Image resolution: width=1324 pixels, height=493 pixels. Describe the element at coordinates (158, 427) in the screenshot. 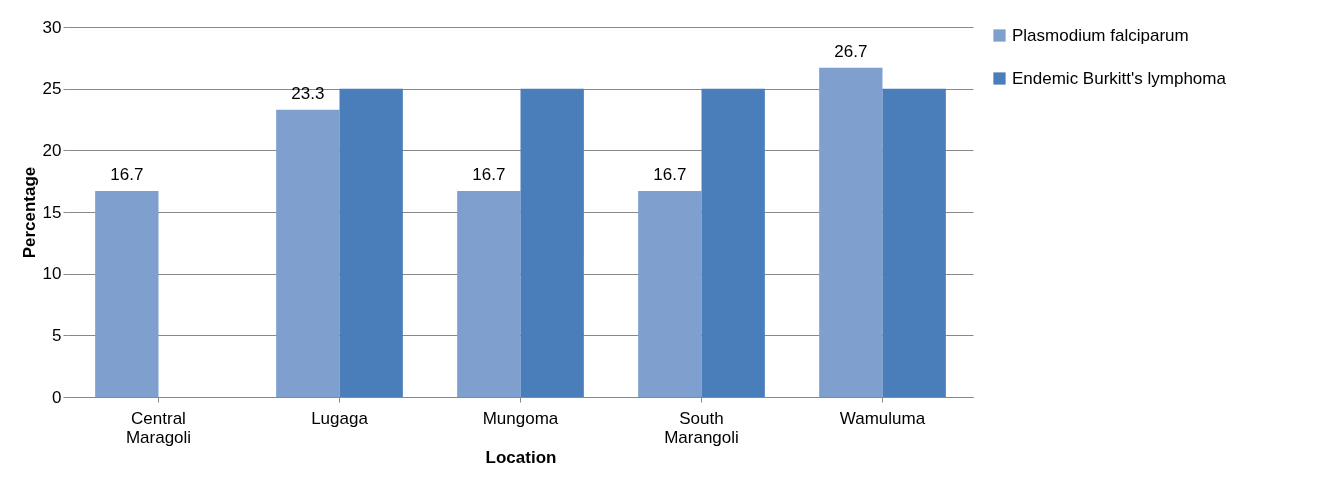

I see `x-tick-label: Central Maragoli` at that location.